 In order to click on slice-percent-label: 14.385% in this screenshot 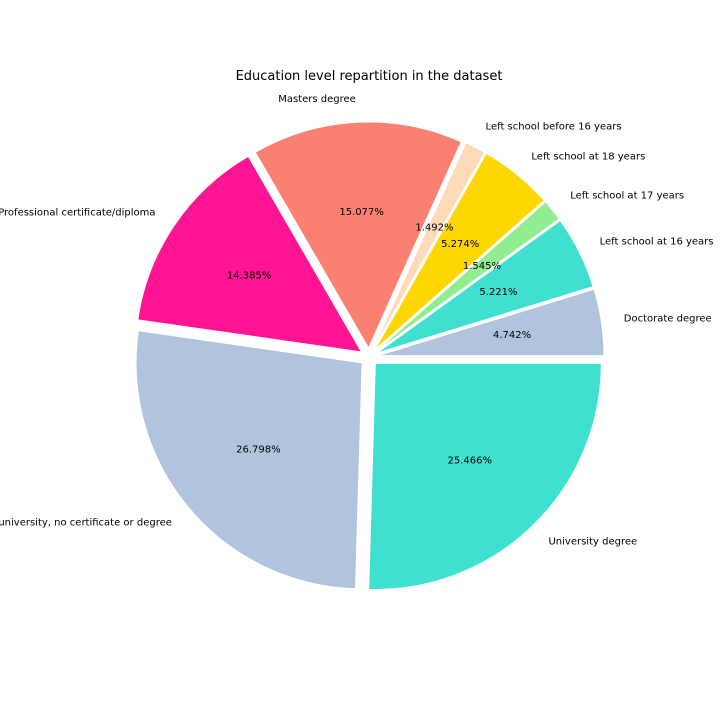, I will do `click(249, 276)`.